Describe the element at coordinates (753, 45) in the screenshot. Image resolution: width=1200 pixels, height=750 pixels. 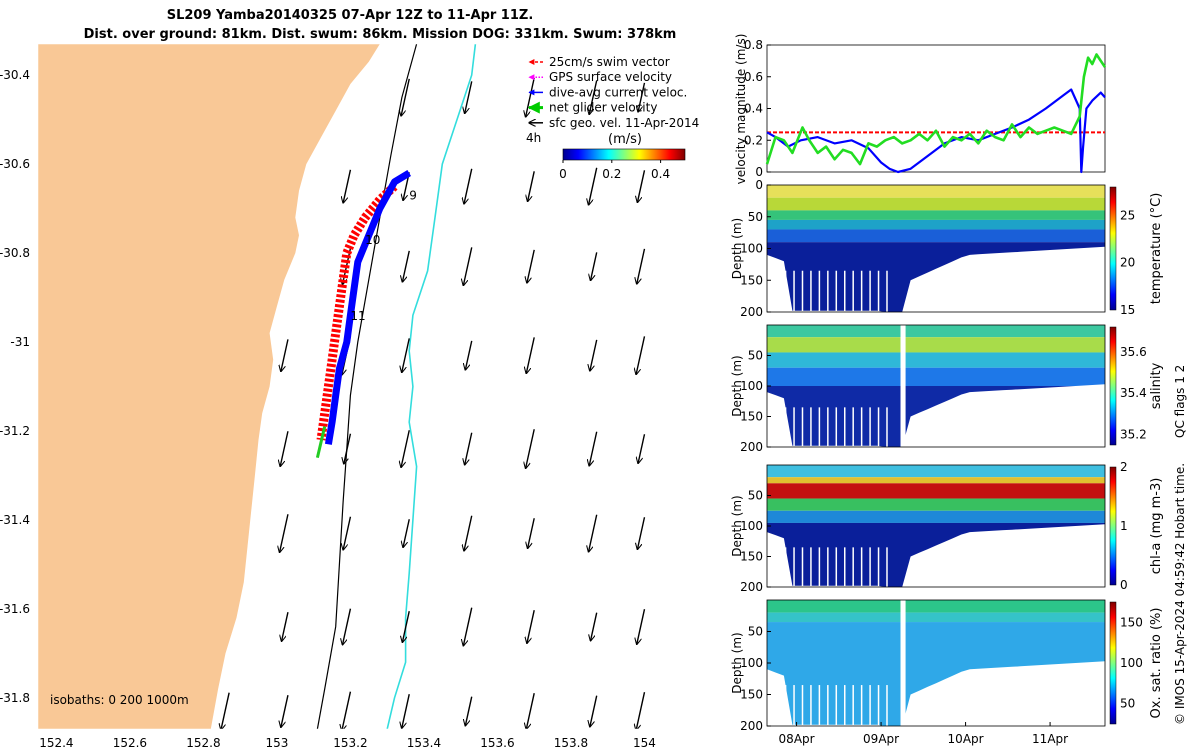
I see `velocity-tick-label: 0.8` at that location.